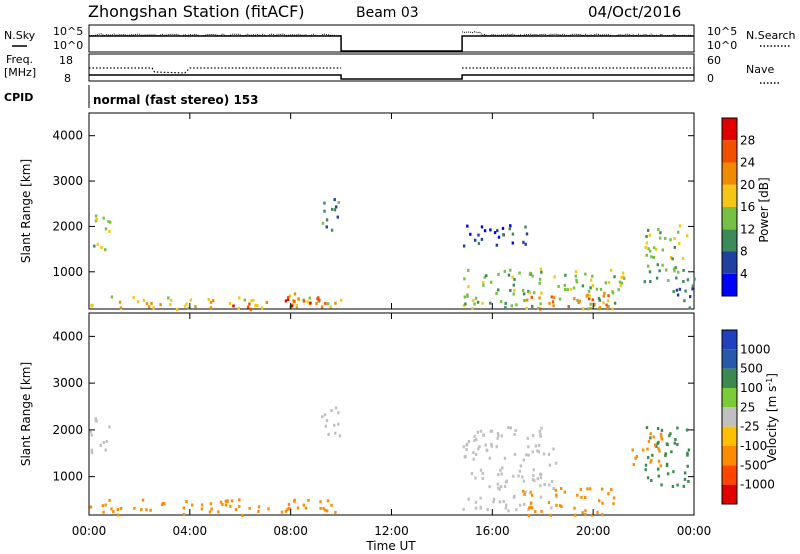 The height and width of the screenshot is (554, 800). Describe the element at coordinates (26, 211) in the screenshot. I see `power-ylabel: Slant Range [km]` at that location.